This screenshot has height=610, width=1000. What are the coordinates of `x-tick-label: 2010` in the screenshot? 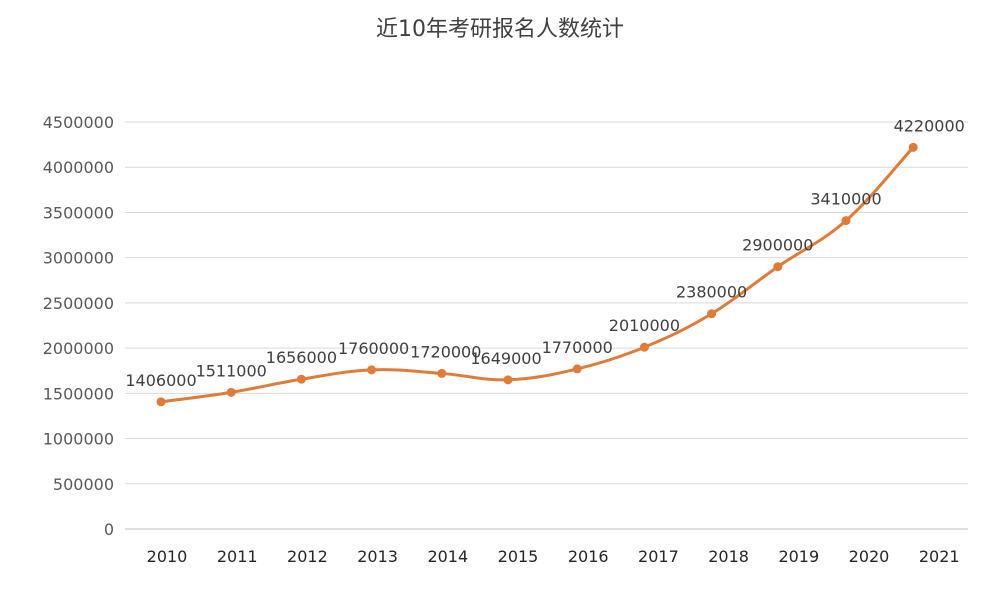 It's located at (167, 556).